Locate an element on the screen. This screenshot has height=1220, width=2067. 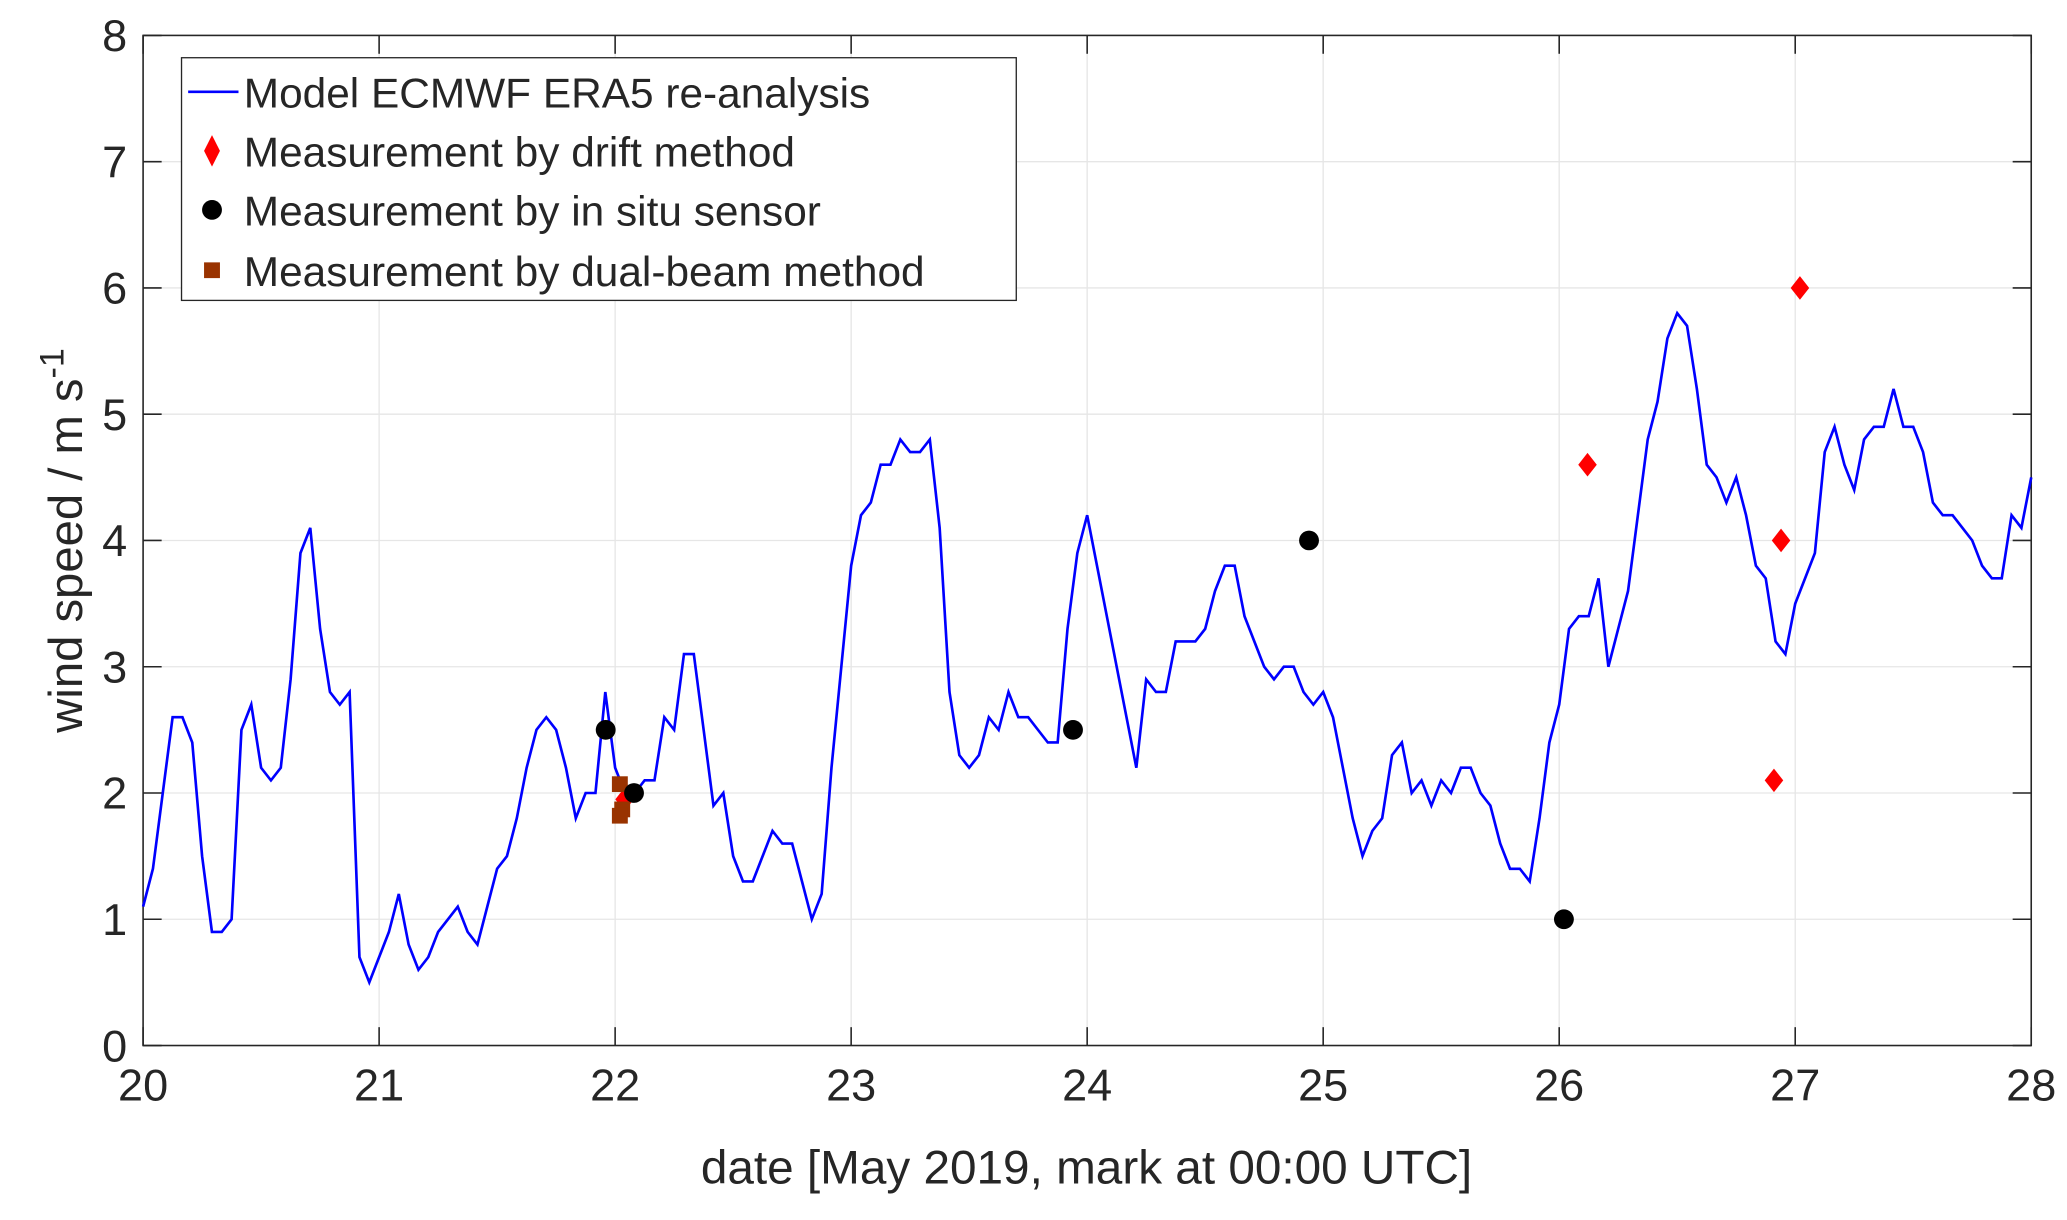
y-axis-label-superscript: -1 is located at coordinates (52, 363).